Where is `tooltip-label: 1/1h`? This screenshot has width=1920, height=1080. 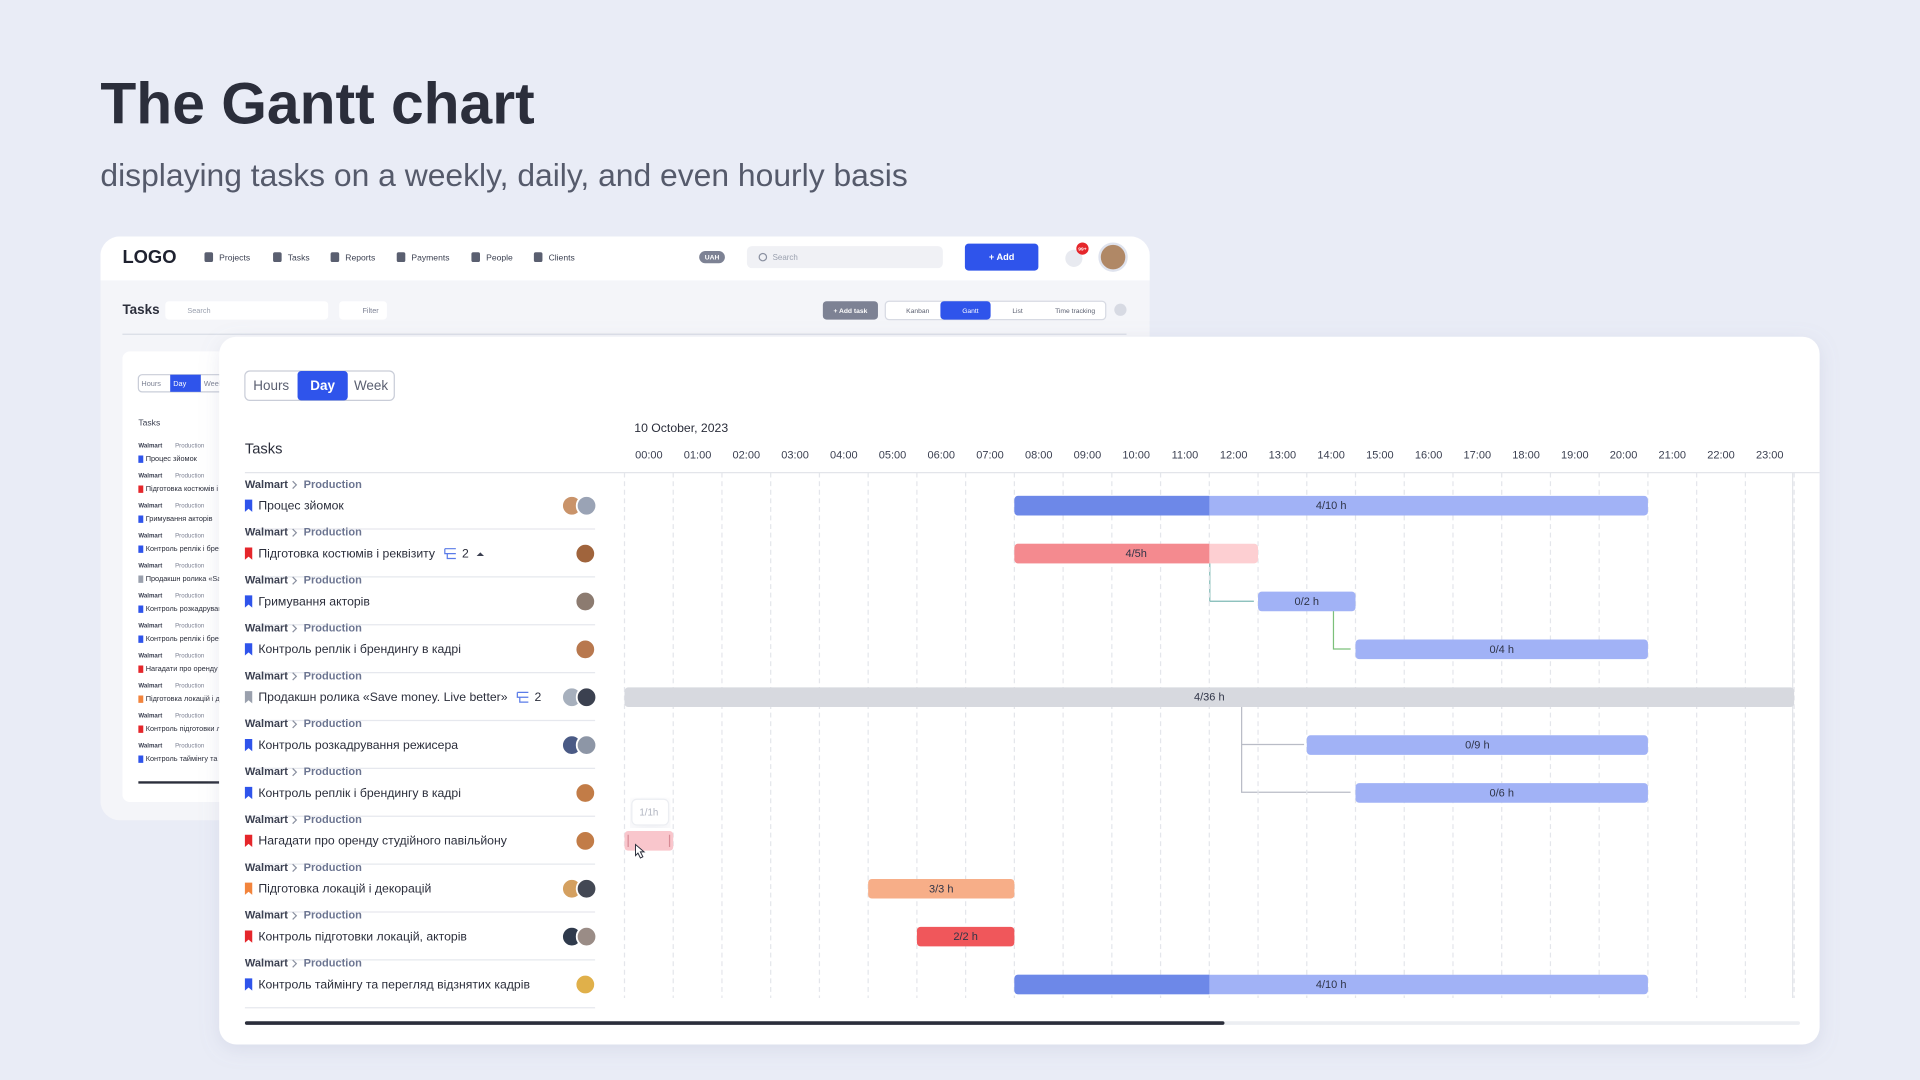
tooltip-label: 1/1h is located at coordinates (648, 812).